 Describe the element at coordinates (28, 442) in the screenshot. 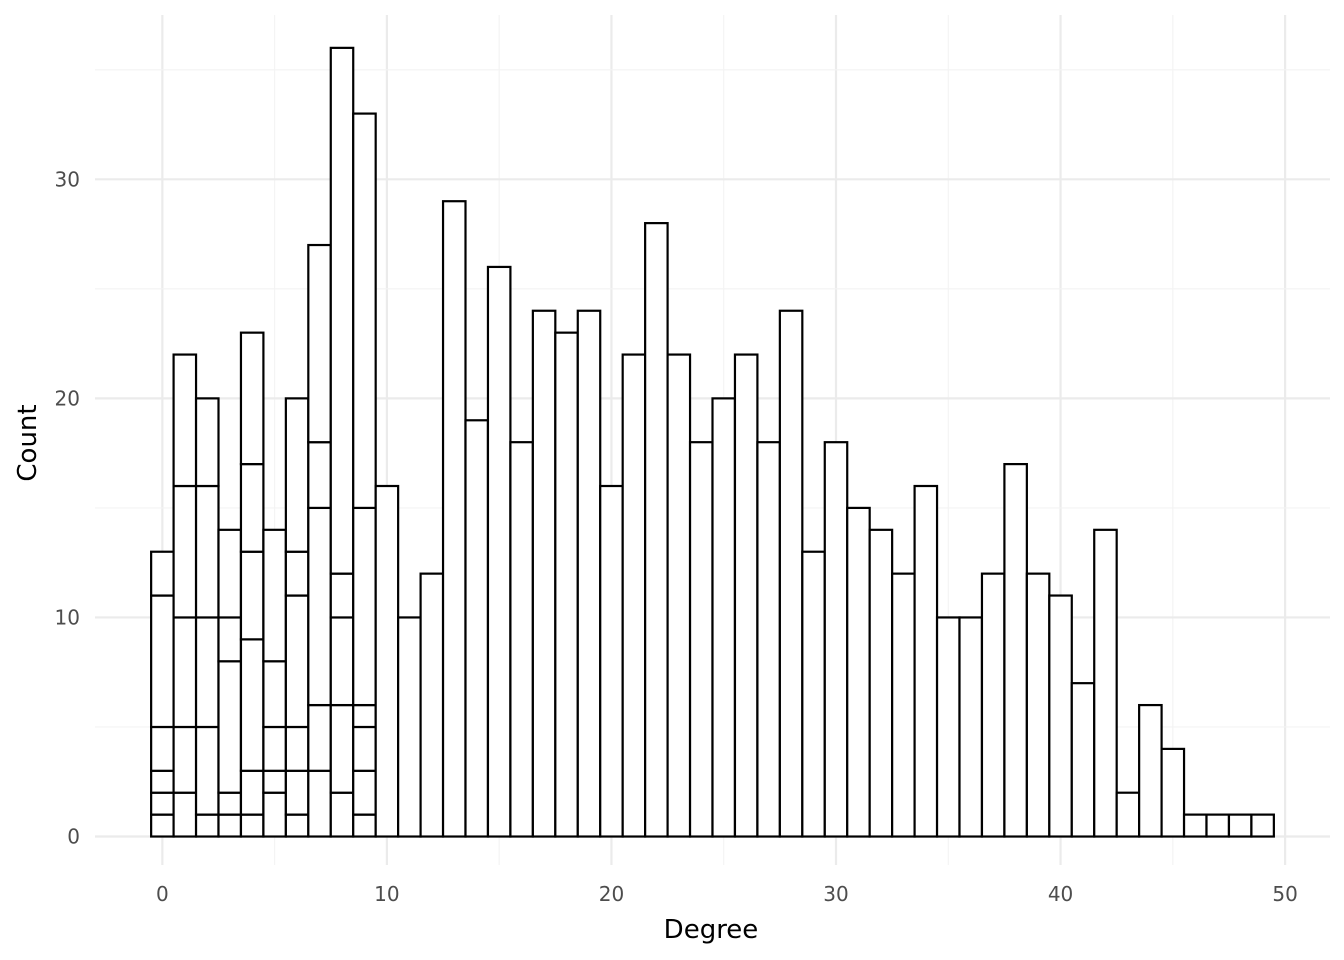

I see `y-axis-title: Count` at that location.